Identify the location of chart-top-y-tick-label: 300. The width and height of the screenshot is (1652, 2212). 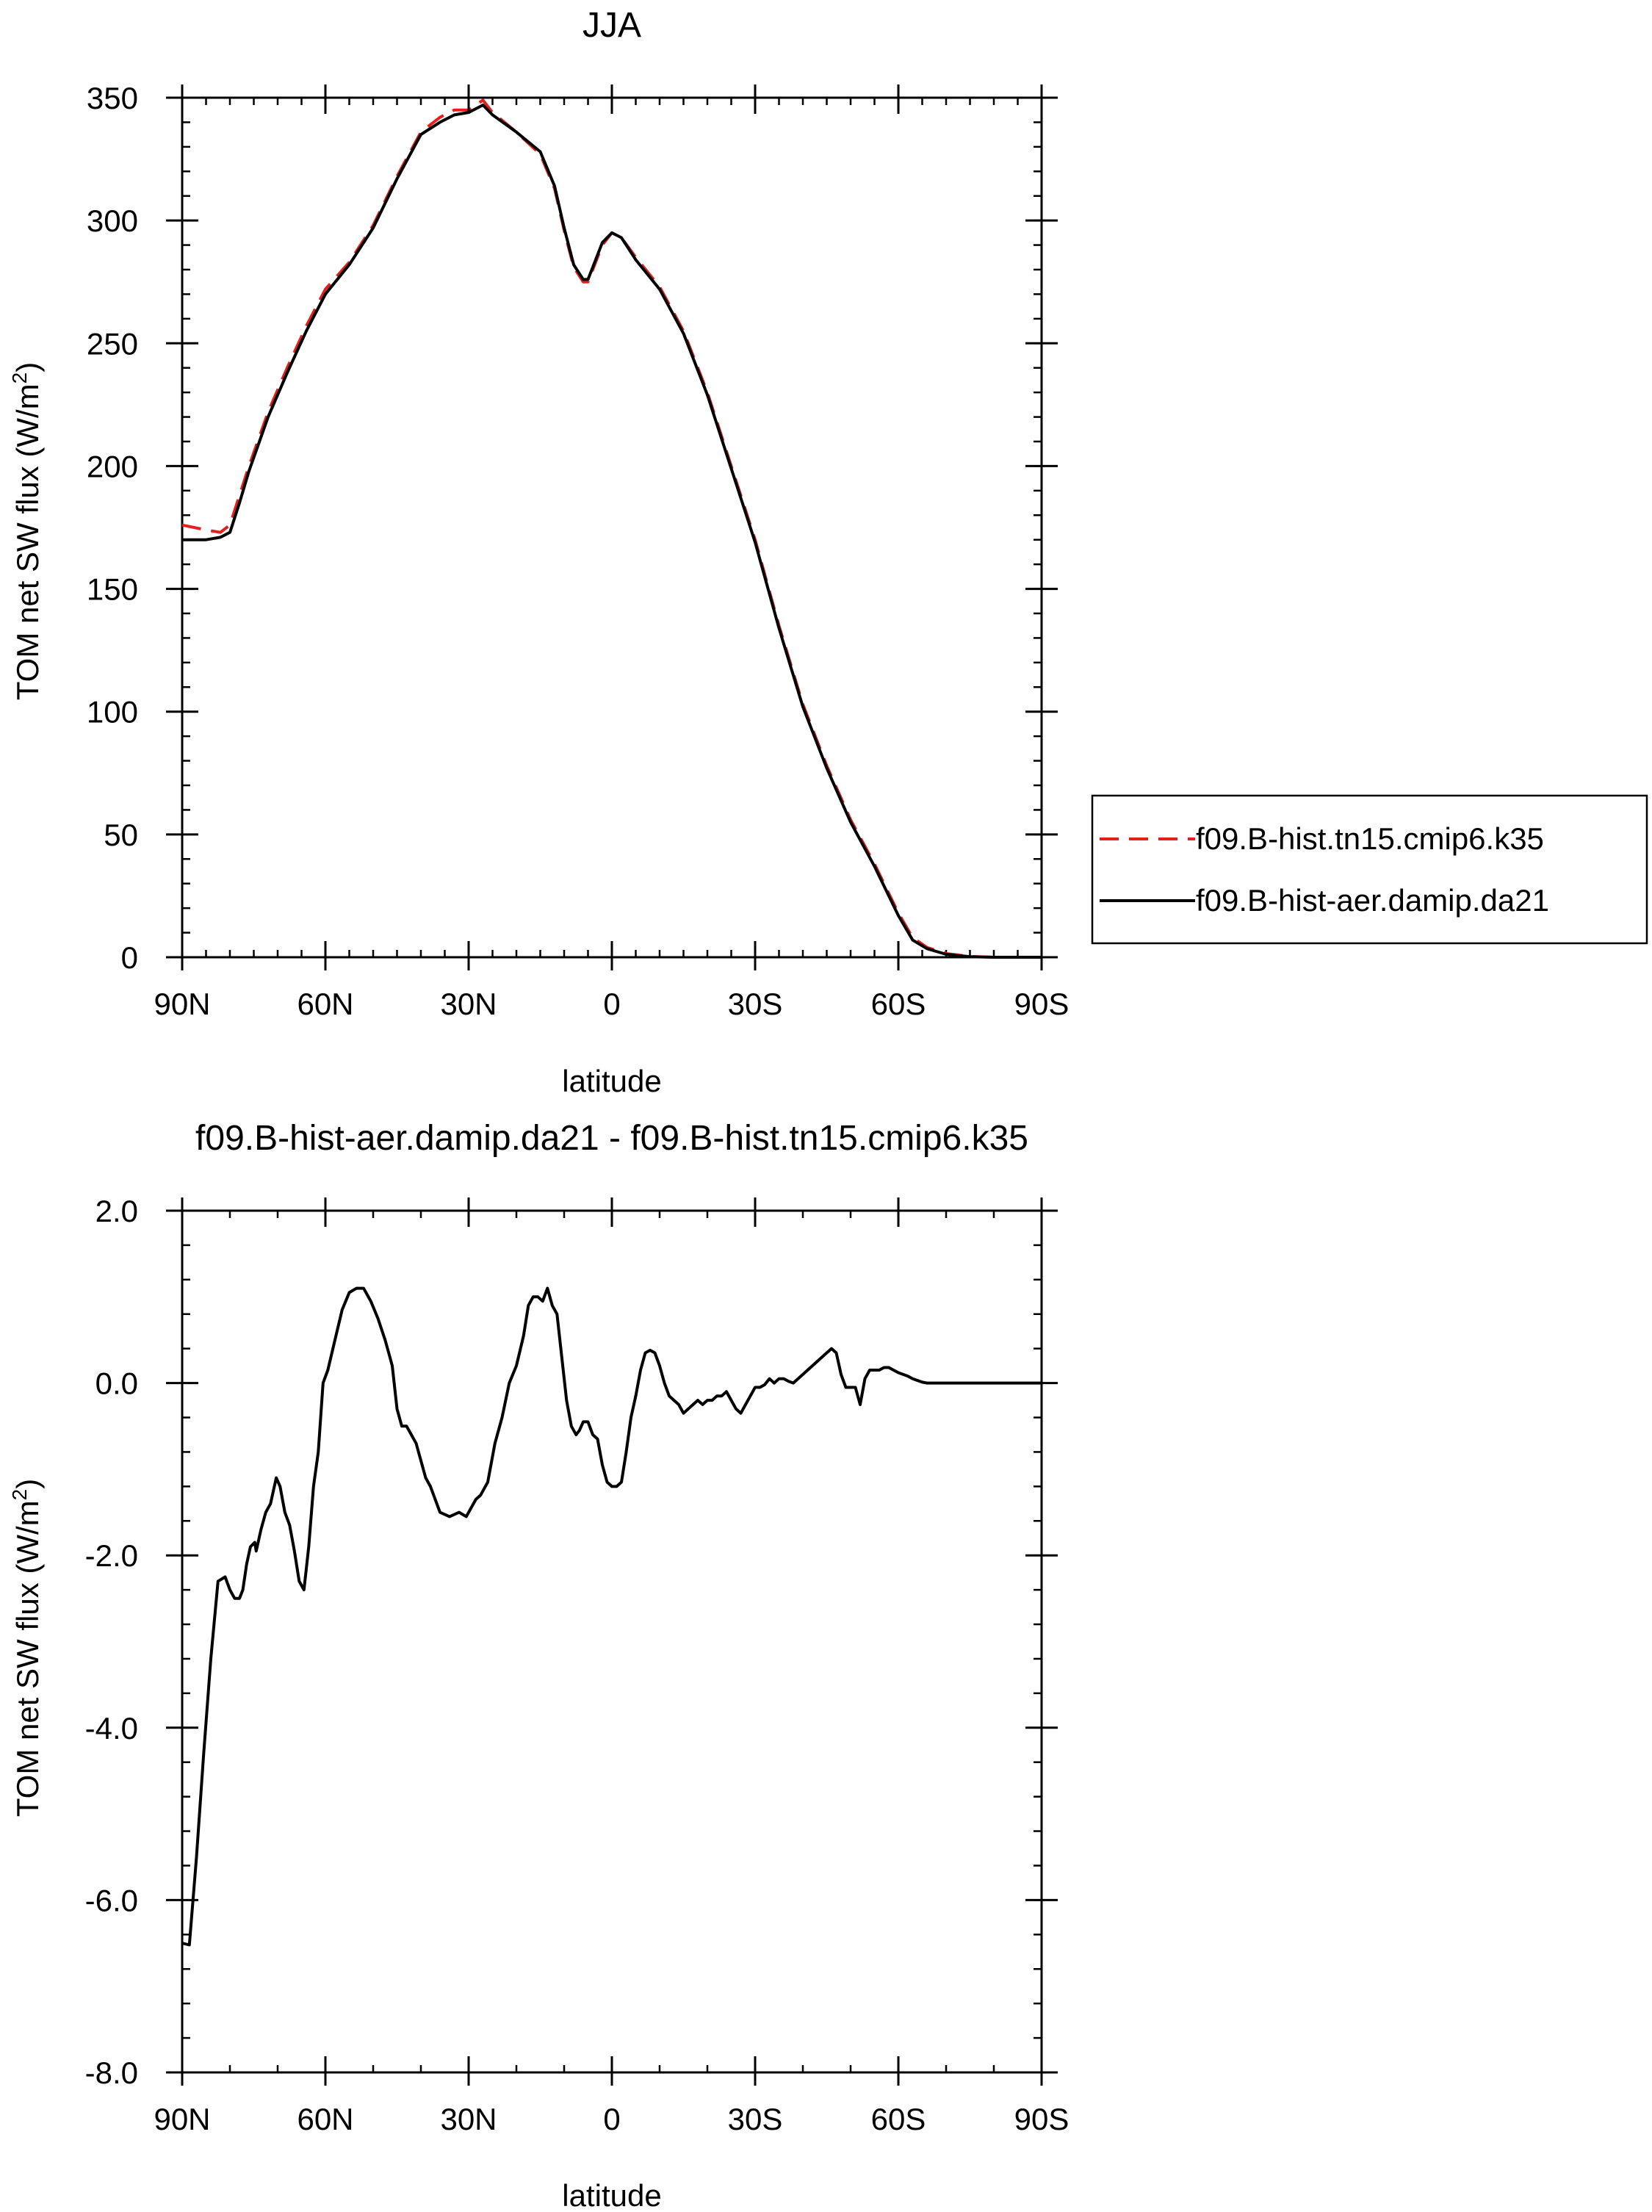
(112, 221).